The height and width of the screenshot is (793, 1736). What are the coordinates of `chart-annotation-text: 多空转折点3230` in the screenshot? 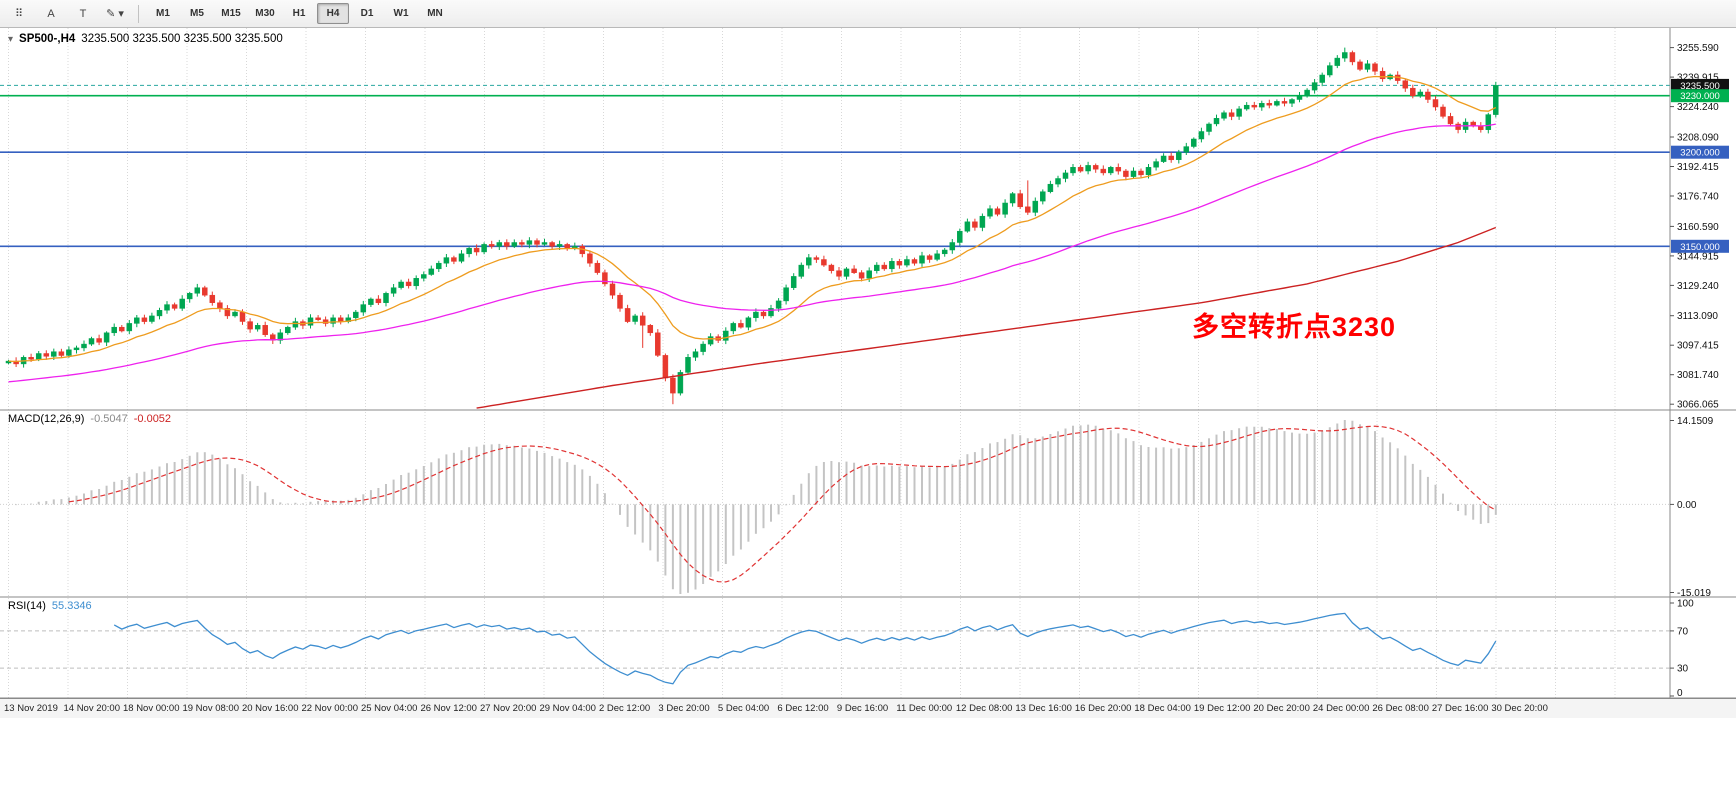 It's located at (1294, 327).